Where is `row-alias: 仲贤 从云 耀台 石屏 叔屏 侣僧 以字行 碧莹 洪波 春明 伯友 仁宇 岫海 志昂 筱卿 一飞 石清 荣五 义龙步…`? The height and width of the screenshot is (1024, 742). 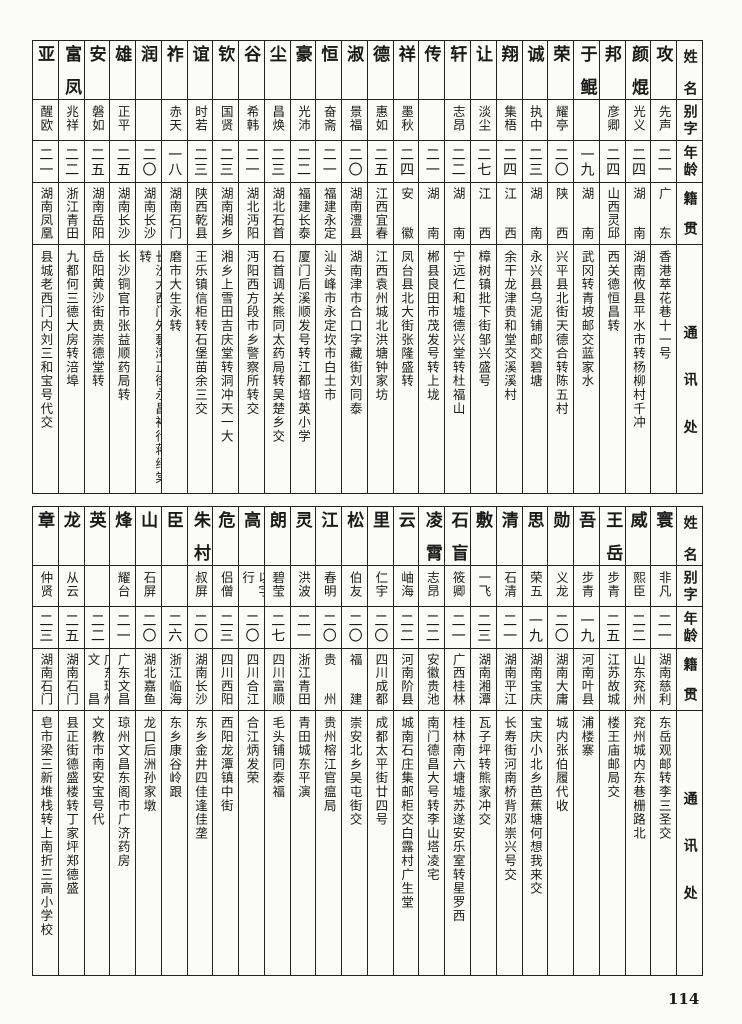
row-alias: 仲贤 从云 耀台 石屏 叔屏 侣僧 以字行 碧莹 洪波 春明 伯友 仁宇 岫海 志昂 筱卿 一飞 石清 荣五 义龙步… is located at coordinates (367, 586).